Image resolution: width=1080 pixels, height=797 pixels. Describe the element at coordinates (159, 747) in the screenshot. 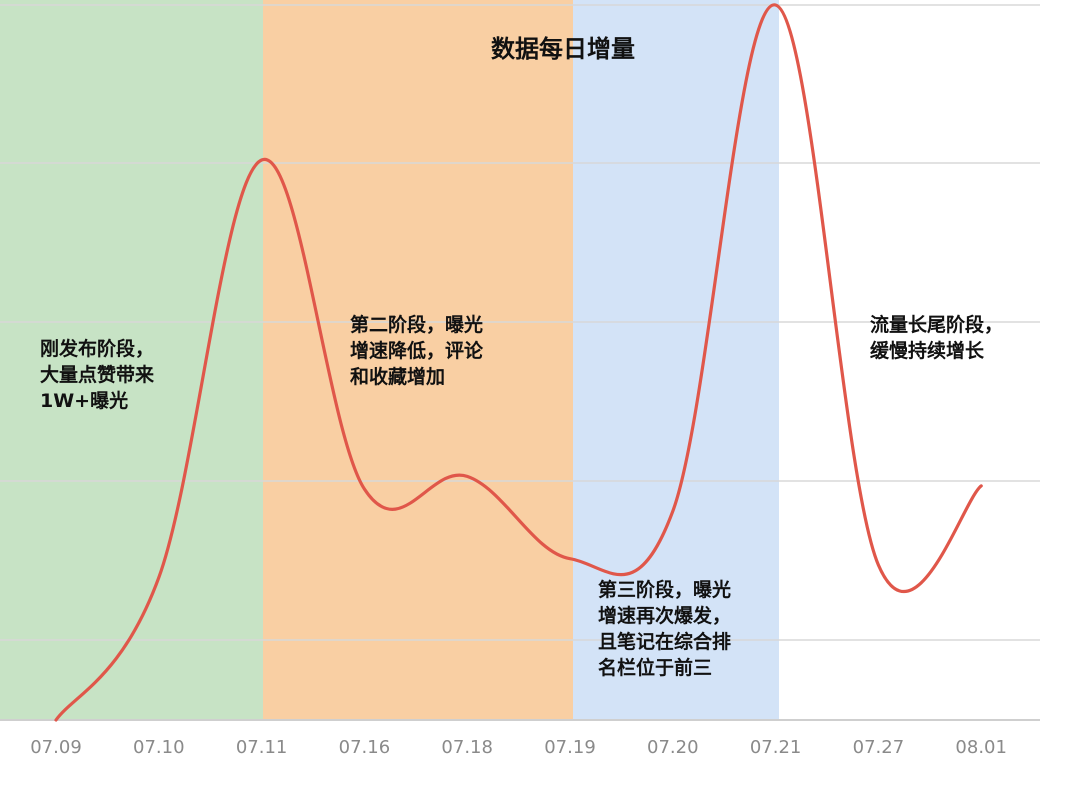

I see `x-tick-label: 07.10` at that location.